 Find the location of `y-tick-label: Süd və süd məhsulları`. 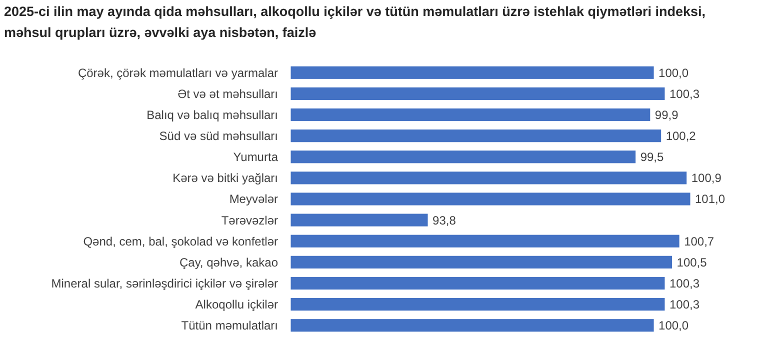

y-tick-label: Süd və süd məhsulları is located at coordinates (218, 136).